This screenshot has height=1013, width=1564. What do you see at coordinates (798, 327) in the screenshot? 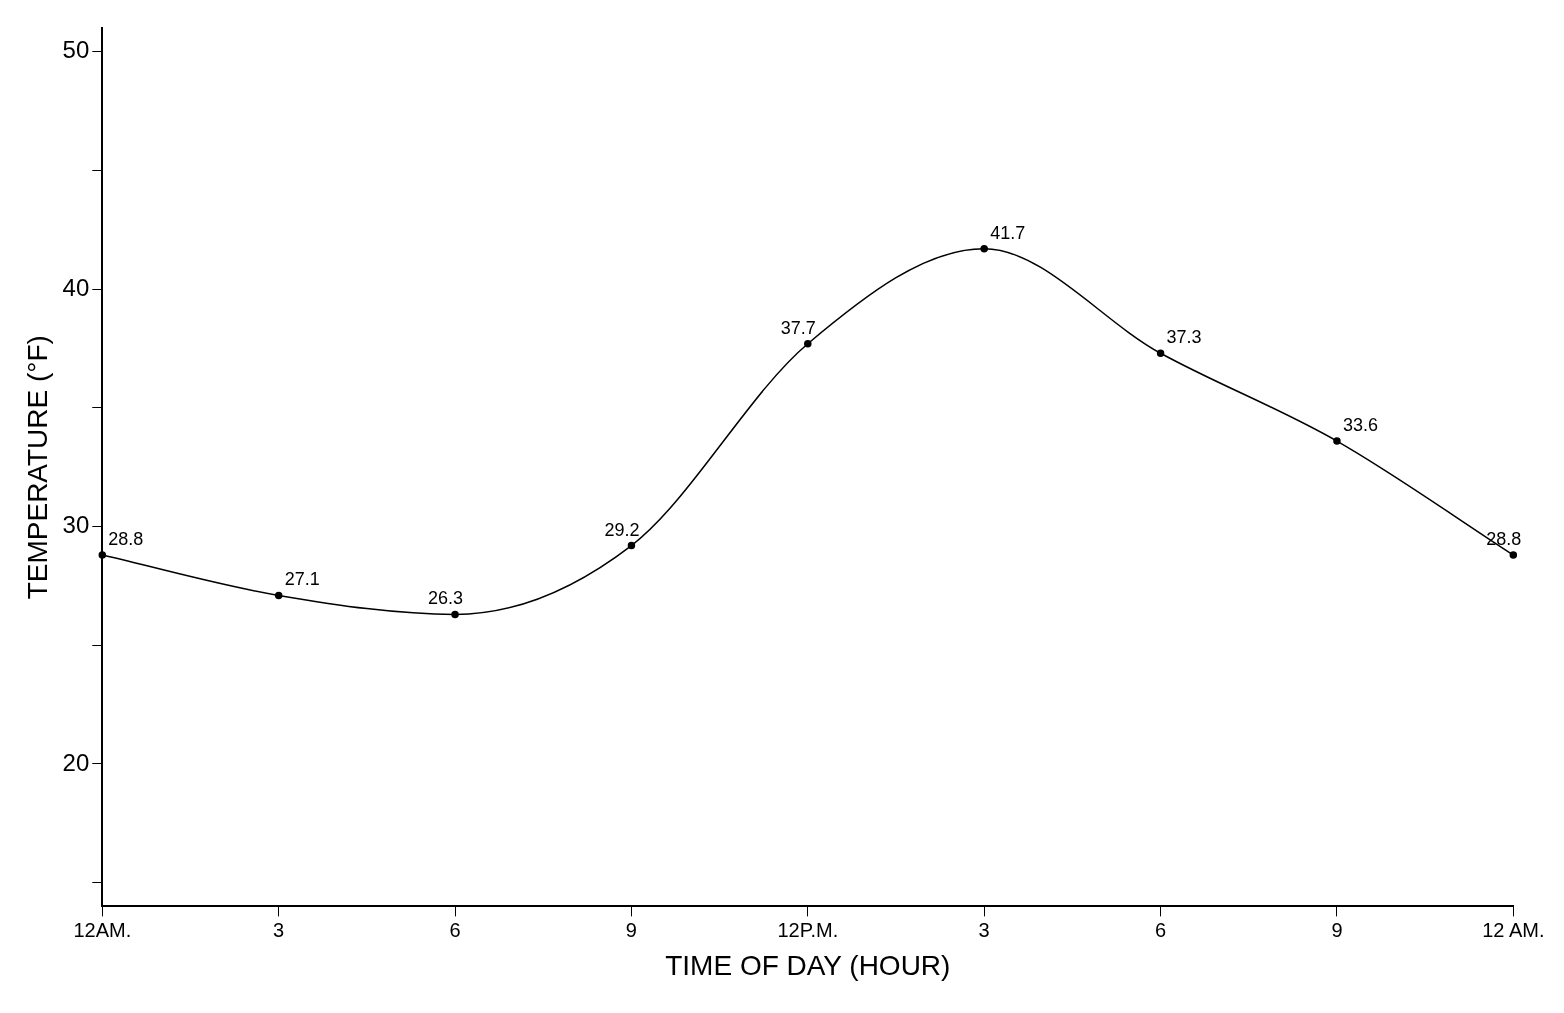
I see `data-label: 37.7` at bounding box center [798, 327].